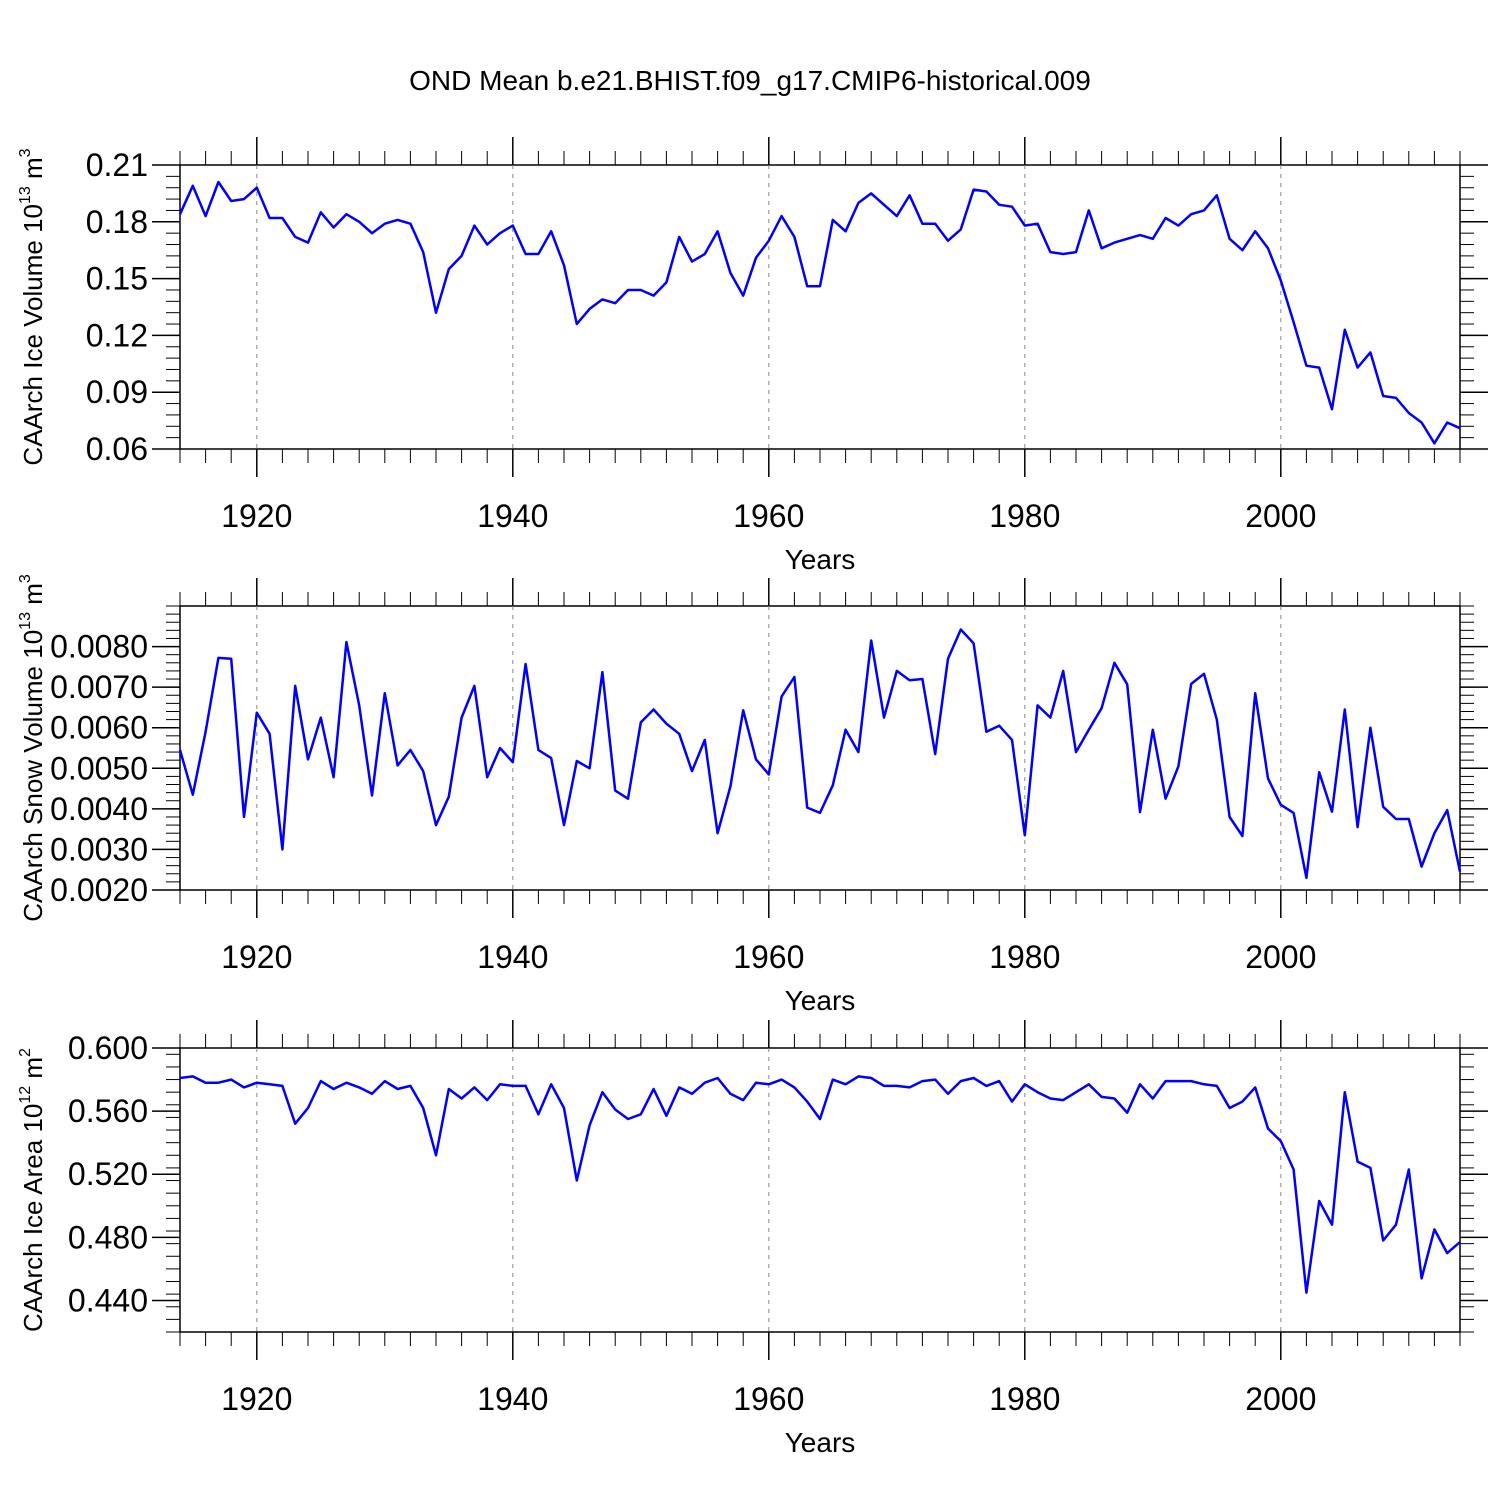  What do you see at coordinates (117, 335) in the screenshot?
I see `y-tick-label: 0.12` at bounding box center [117, 335].